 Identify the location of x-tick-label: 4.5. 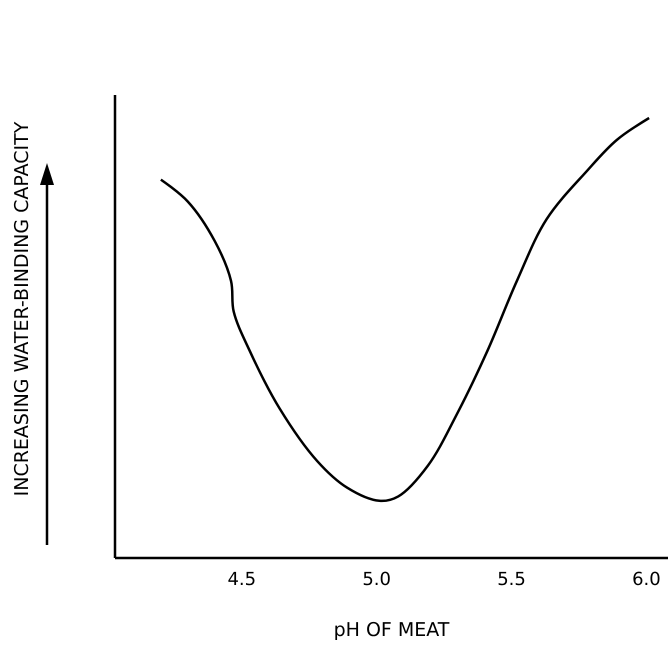
(241, 579).